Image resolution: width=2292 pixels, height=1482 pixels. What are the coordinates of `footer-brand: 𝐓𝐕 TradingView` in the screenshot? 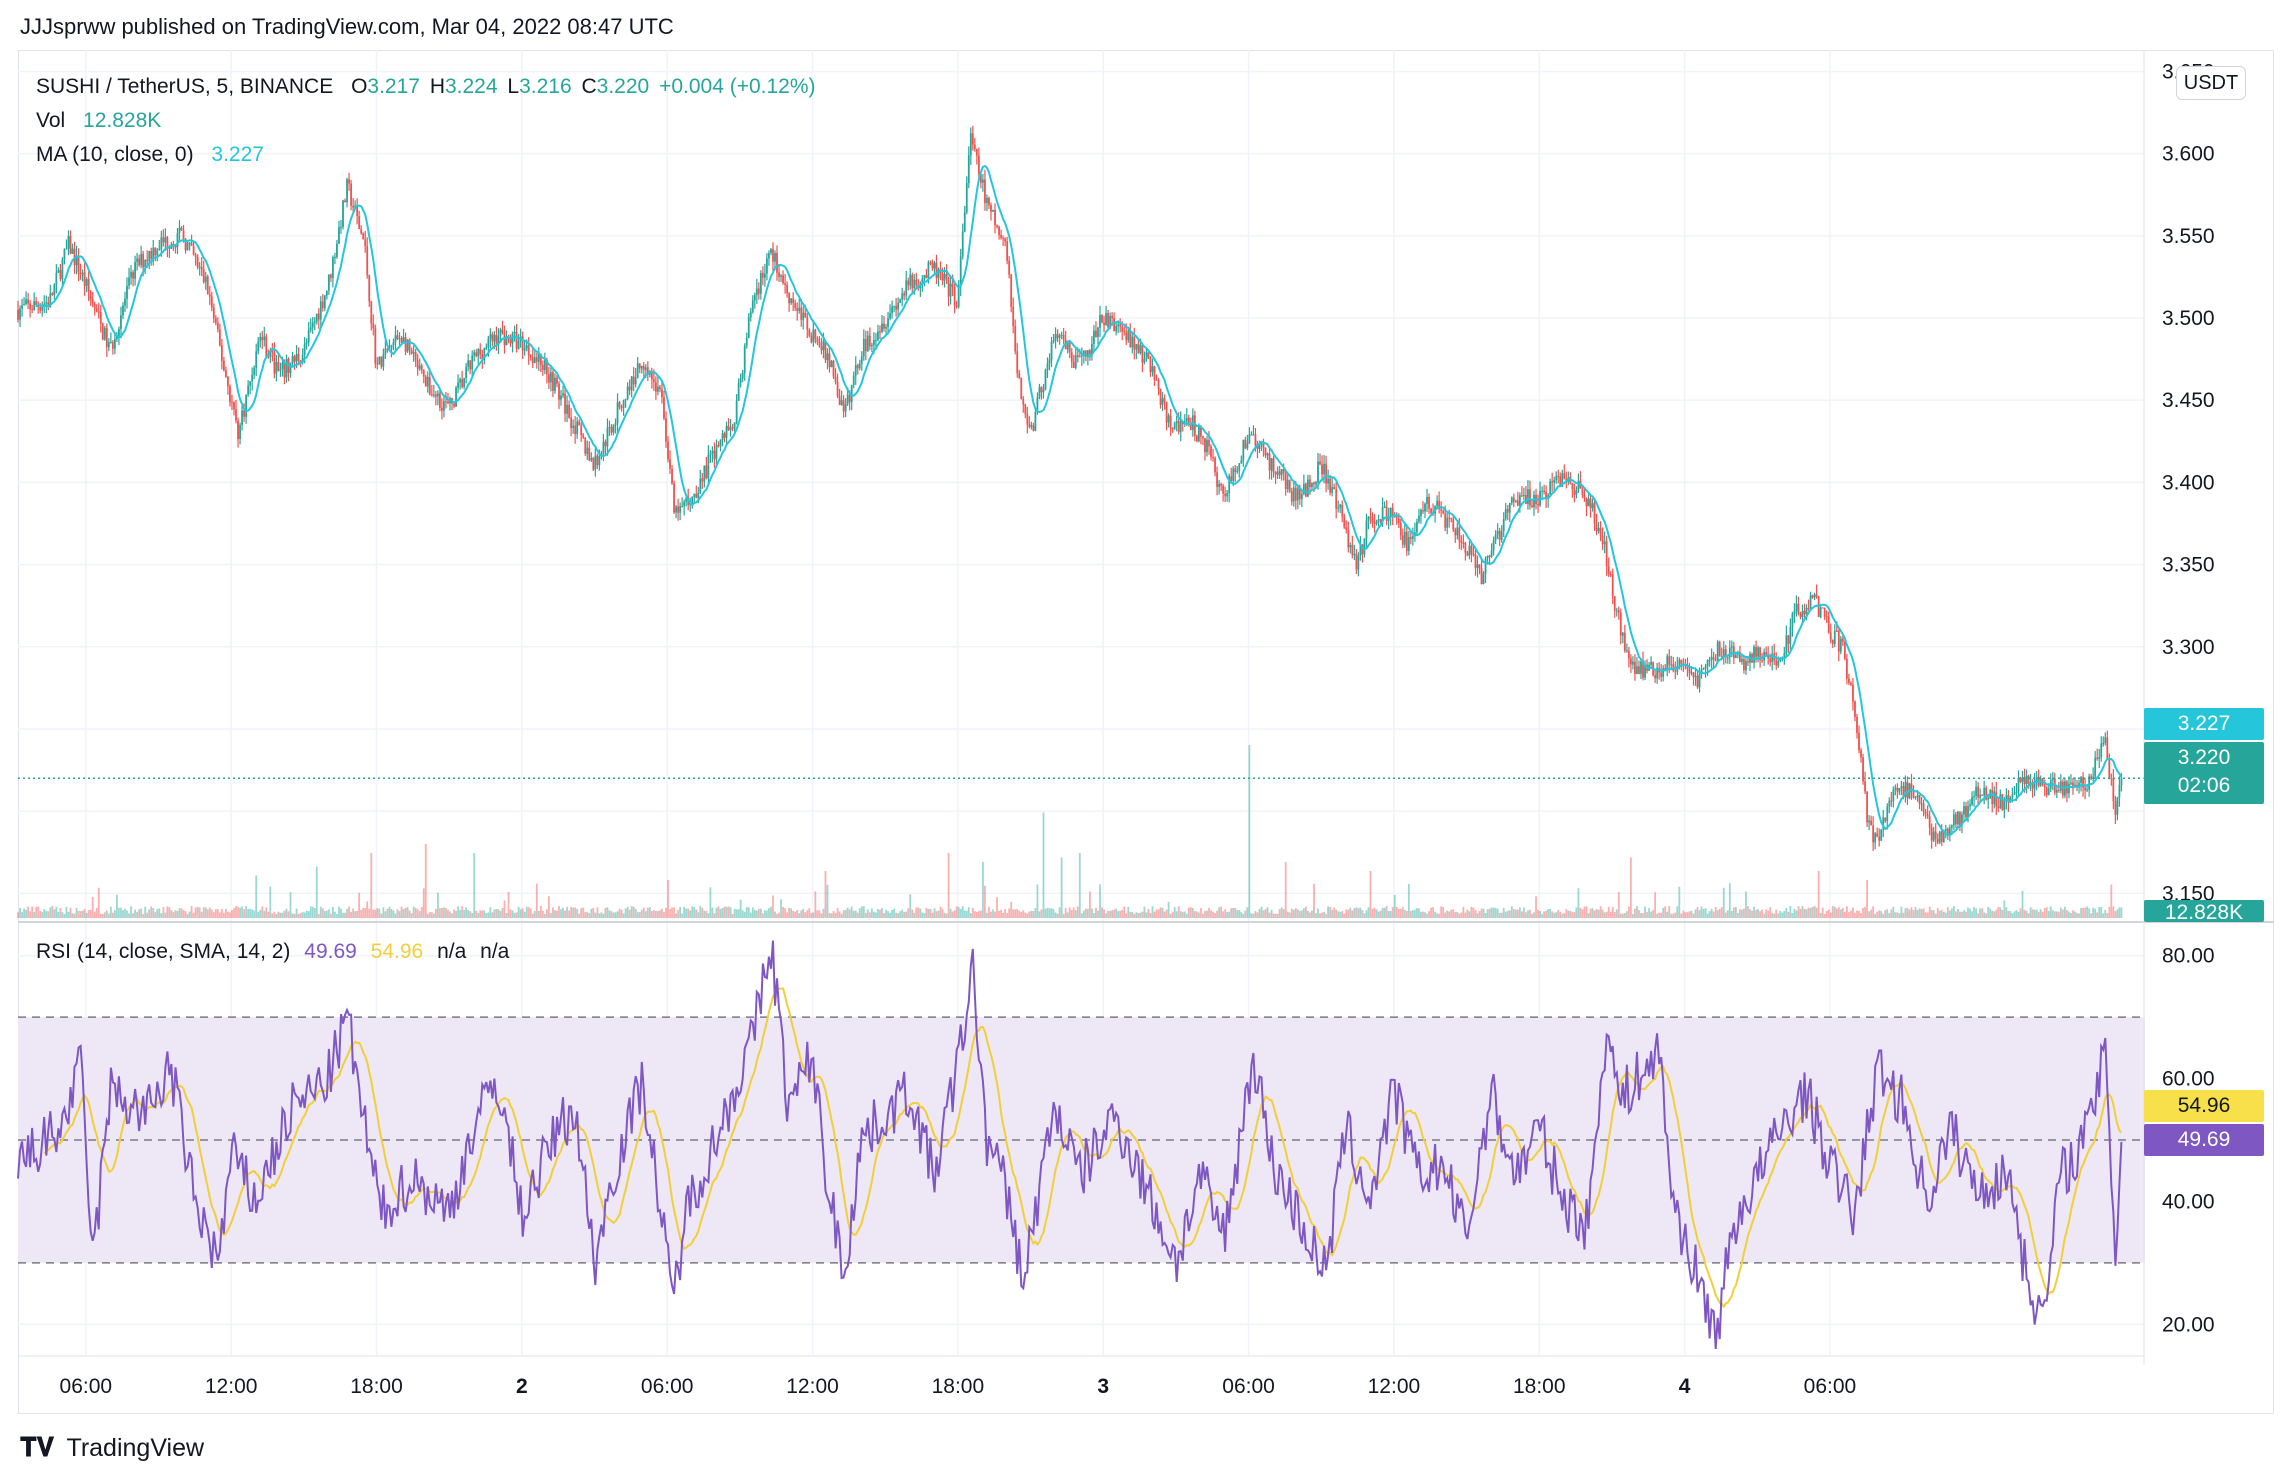 It's located at (112, 1448).